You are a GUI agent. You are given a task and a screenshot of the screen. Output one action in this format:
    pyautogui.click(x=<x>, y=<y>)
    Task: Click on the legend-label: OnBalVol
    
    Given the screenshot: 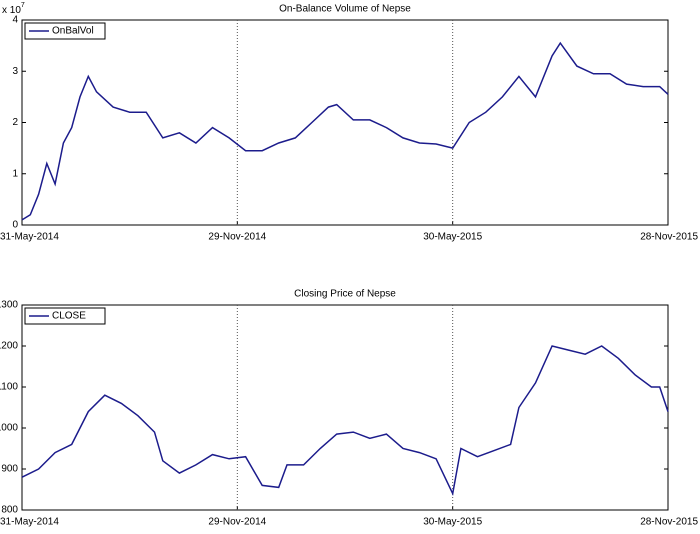 What is the action you would take?
    pyautogui.click(x=73, y=31)
    